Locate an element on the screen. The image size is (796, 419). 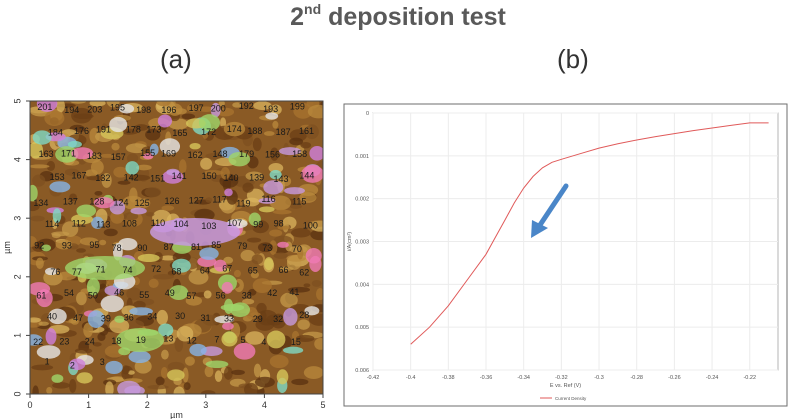
afm-grain-label: 40 is located at coordinates (52, 317).